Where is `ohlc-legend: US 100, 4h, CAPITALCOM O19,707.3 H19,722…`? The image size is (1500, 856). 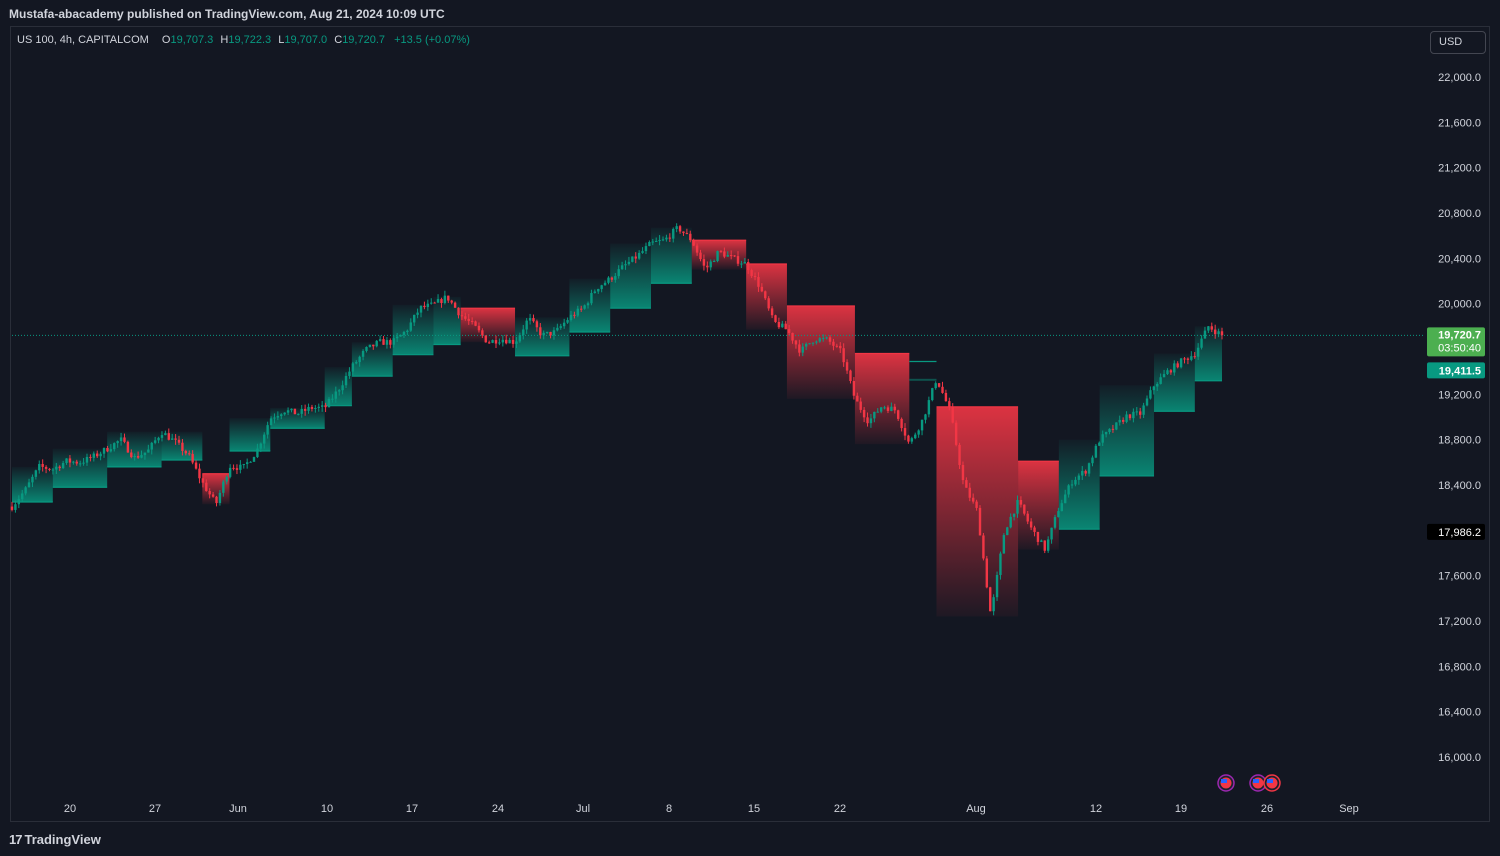 ohlc-legend: US 100, 4h, CAPITALCOM O19,707.3 H19,722… is located at coordinates (243, 40).